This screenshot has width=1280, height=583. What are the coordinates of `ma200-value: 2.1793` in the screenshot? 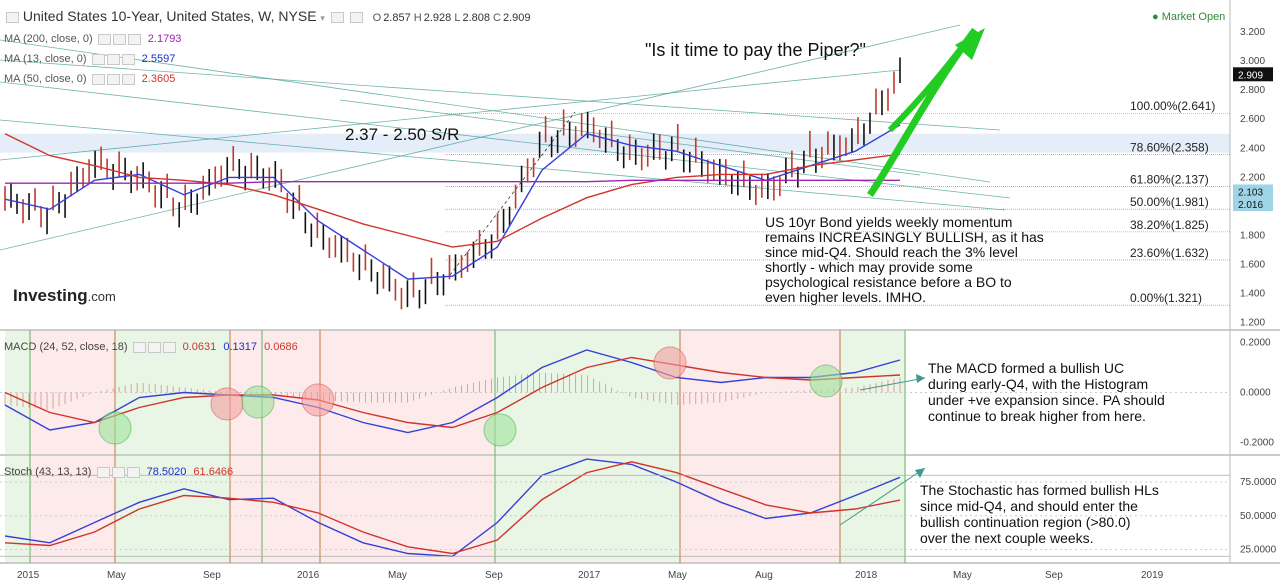 It's located at (164, 39).